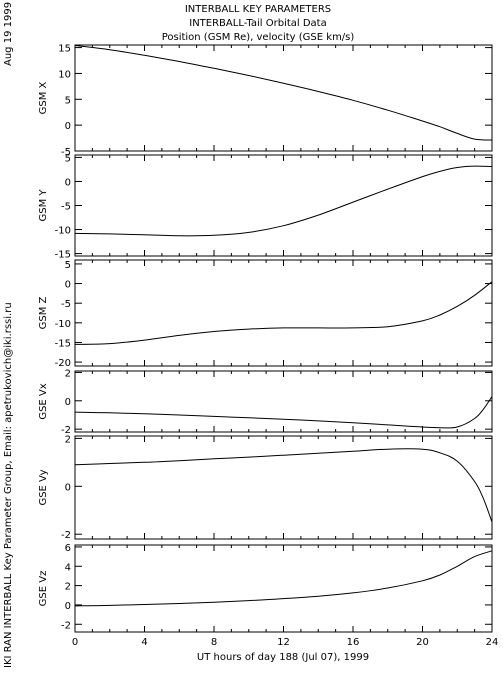  What do you see at coordinates (43, 205) in the screenshot?
I see `y-axis-label: GSM Y` at bounding box center [43, 205].